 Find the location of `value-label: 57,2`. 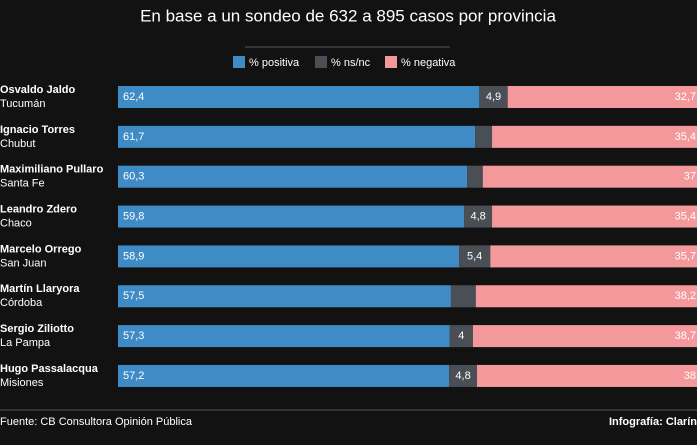

value-label: 57,2 is located at coordinates (133, 376).